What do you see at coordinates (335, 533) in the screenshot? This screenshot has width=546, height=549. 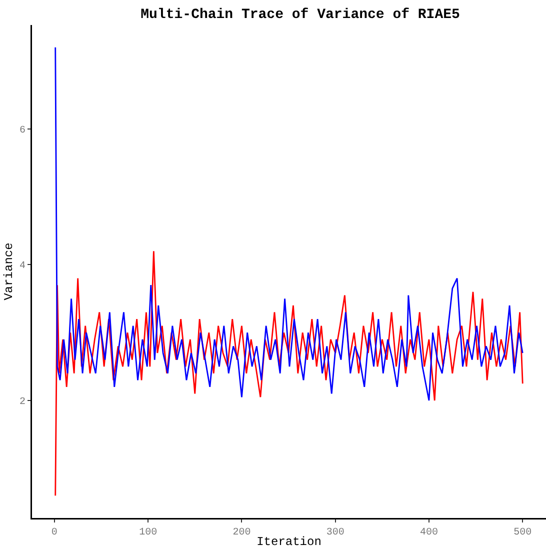 I see `x-tick-label: 300` at bounding box center [335, 533].